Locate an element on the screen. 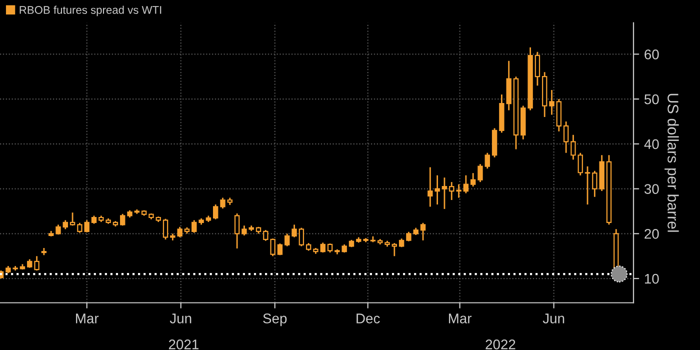 This screenshot has height=350, width=700. y-tick-label: 10 is located at coordinates (651, 279).